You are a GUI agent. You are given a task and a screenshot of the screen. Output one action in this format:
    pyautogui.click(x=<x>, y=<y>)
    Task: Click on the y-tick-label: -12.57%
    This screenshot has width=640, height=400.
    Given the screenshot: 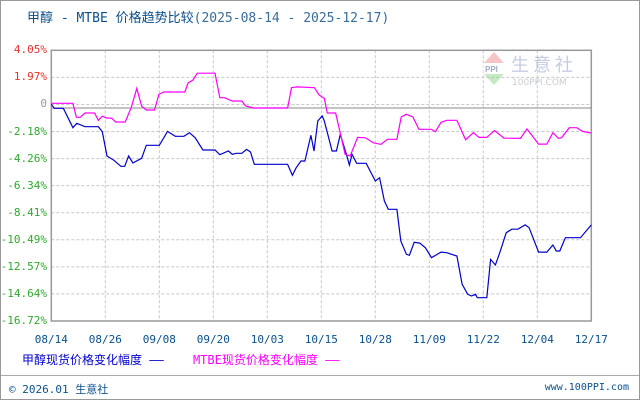 What is the action you would take?
    pyautogui.click(x=23, y=266)
    